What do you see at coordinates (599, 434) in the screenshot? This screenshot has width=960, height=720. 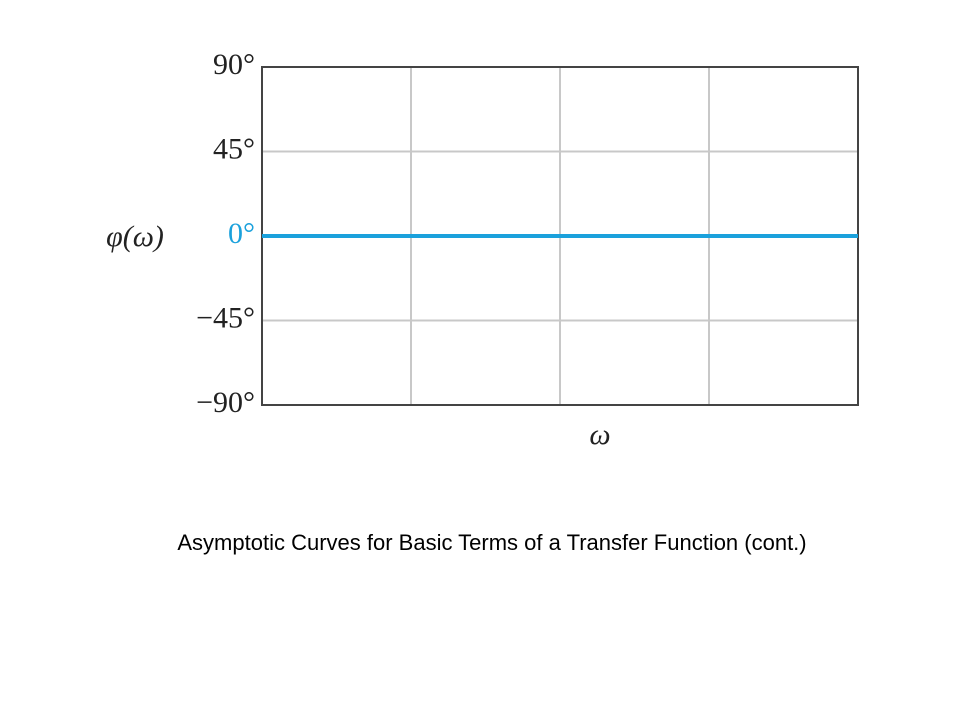 I see `x-axis-label: ω` at bounding box center [599, 434].